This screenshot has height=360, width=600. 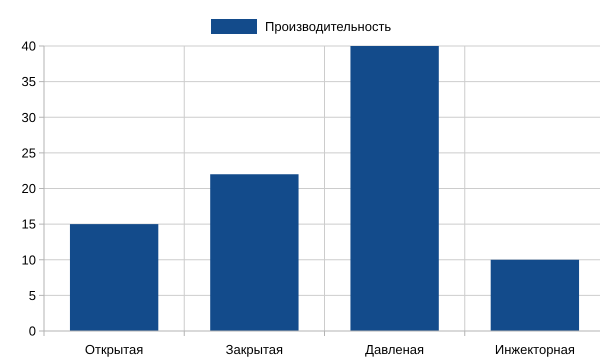 What do you see at coordinates (29, 82) in the screenshot?
I see `y-tick-label: 35` at bounding box center [29, 82].